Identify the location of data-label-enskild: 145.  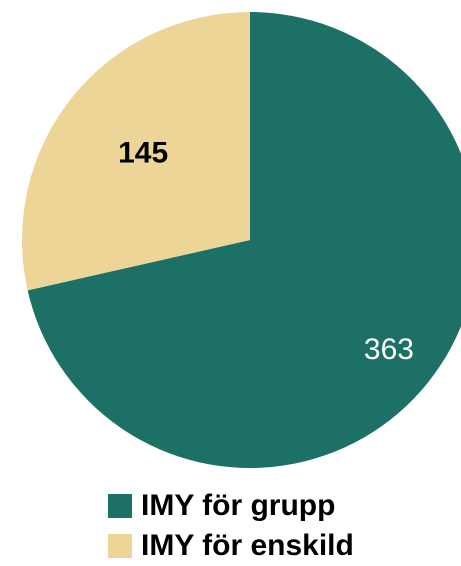
(143, 153).